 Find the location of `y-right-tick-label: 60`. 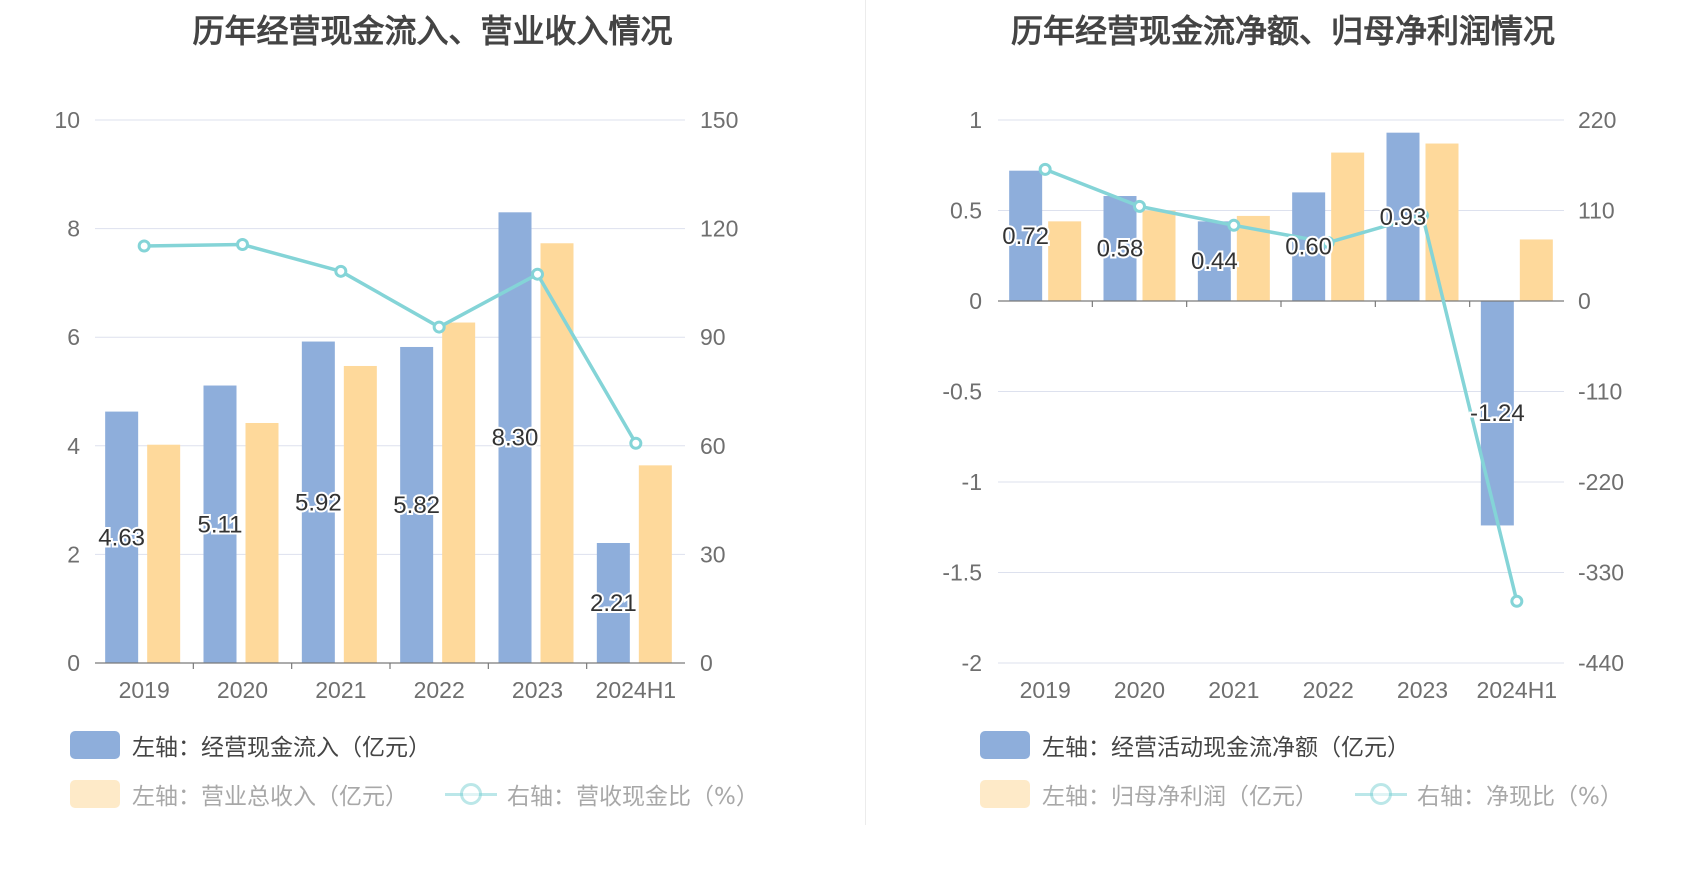

y-right-tick-label: 60 is located at coordinates (713, 446).